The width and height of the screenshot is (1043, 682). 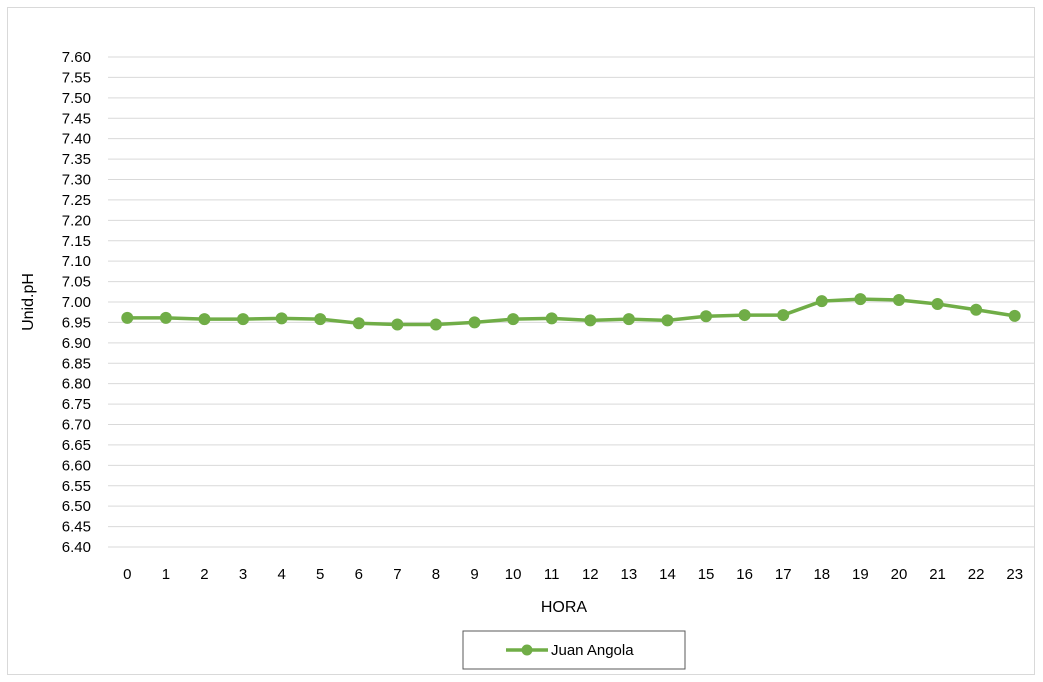 What do you see at coordinates (28, 302) in the screenshot?
I see `y-axis-title: Unid.pH` at bounding box center [28, 302].